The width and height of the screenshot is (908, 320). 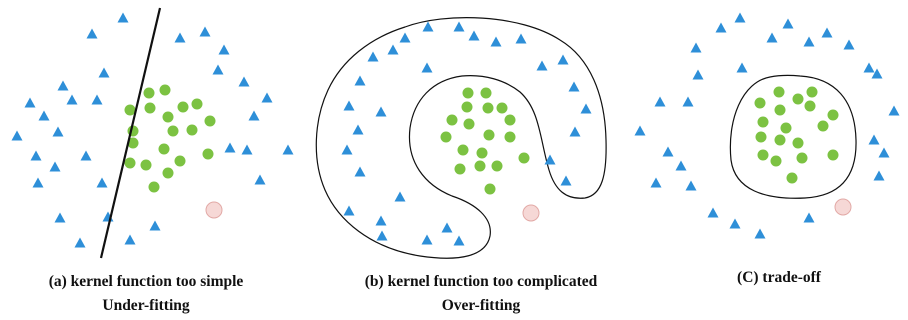 What do you see at coordinates (485, 141) in the screenshot?
I see `panel-b-circles` at bounding box center [485, 141].